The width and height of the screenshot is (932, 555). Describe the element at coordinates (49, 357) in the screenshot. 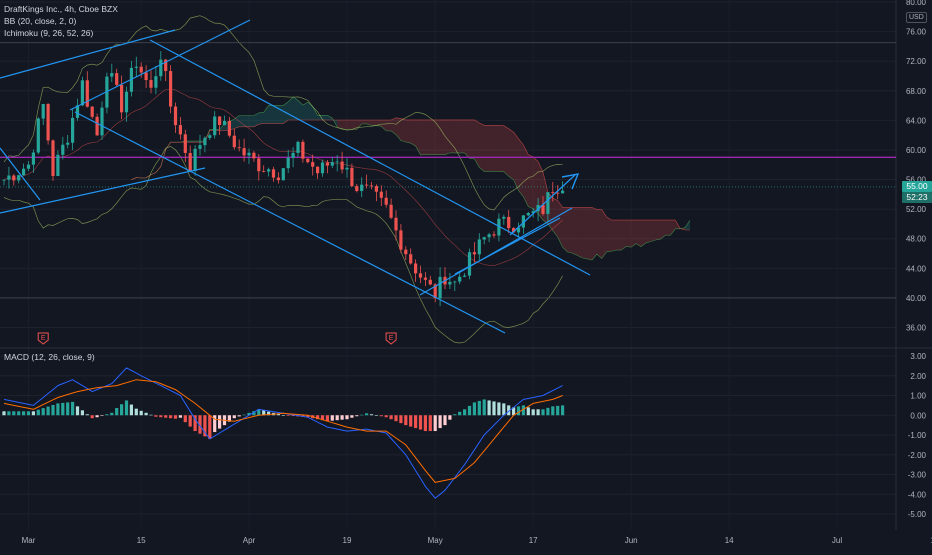

I see `macd-legend: MACD (12, 26, close, 9)` at that location.